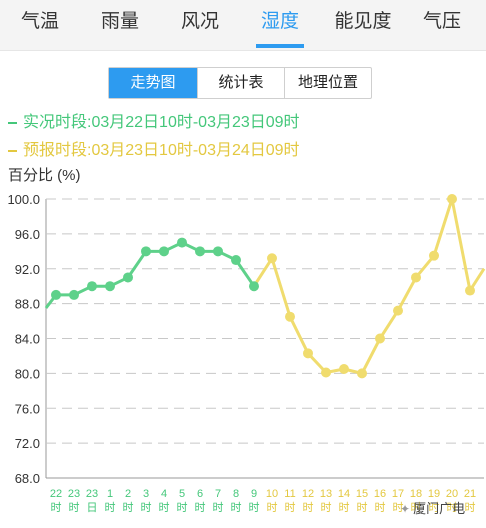 Image resolution: width=486 pixels, height=528 pixels. What do you see at coordinates (434, 494) in the screenshot?
I see `x-tick-label: 19` at bounding box center [434, 494].